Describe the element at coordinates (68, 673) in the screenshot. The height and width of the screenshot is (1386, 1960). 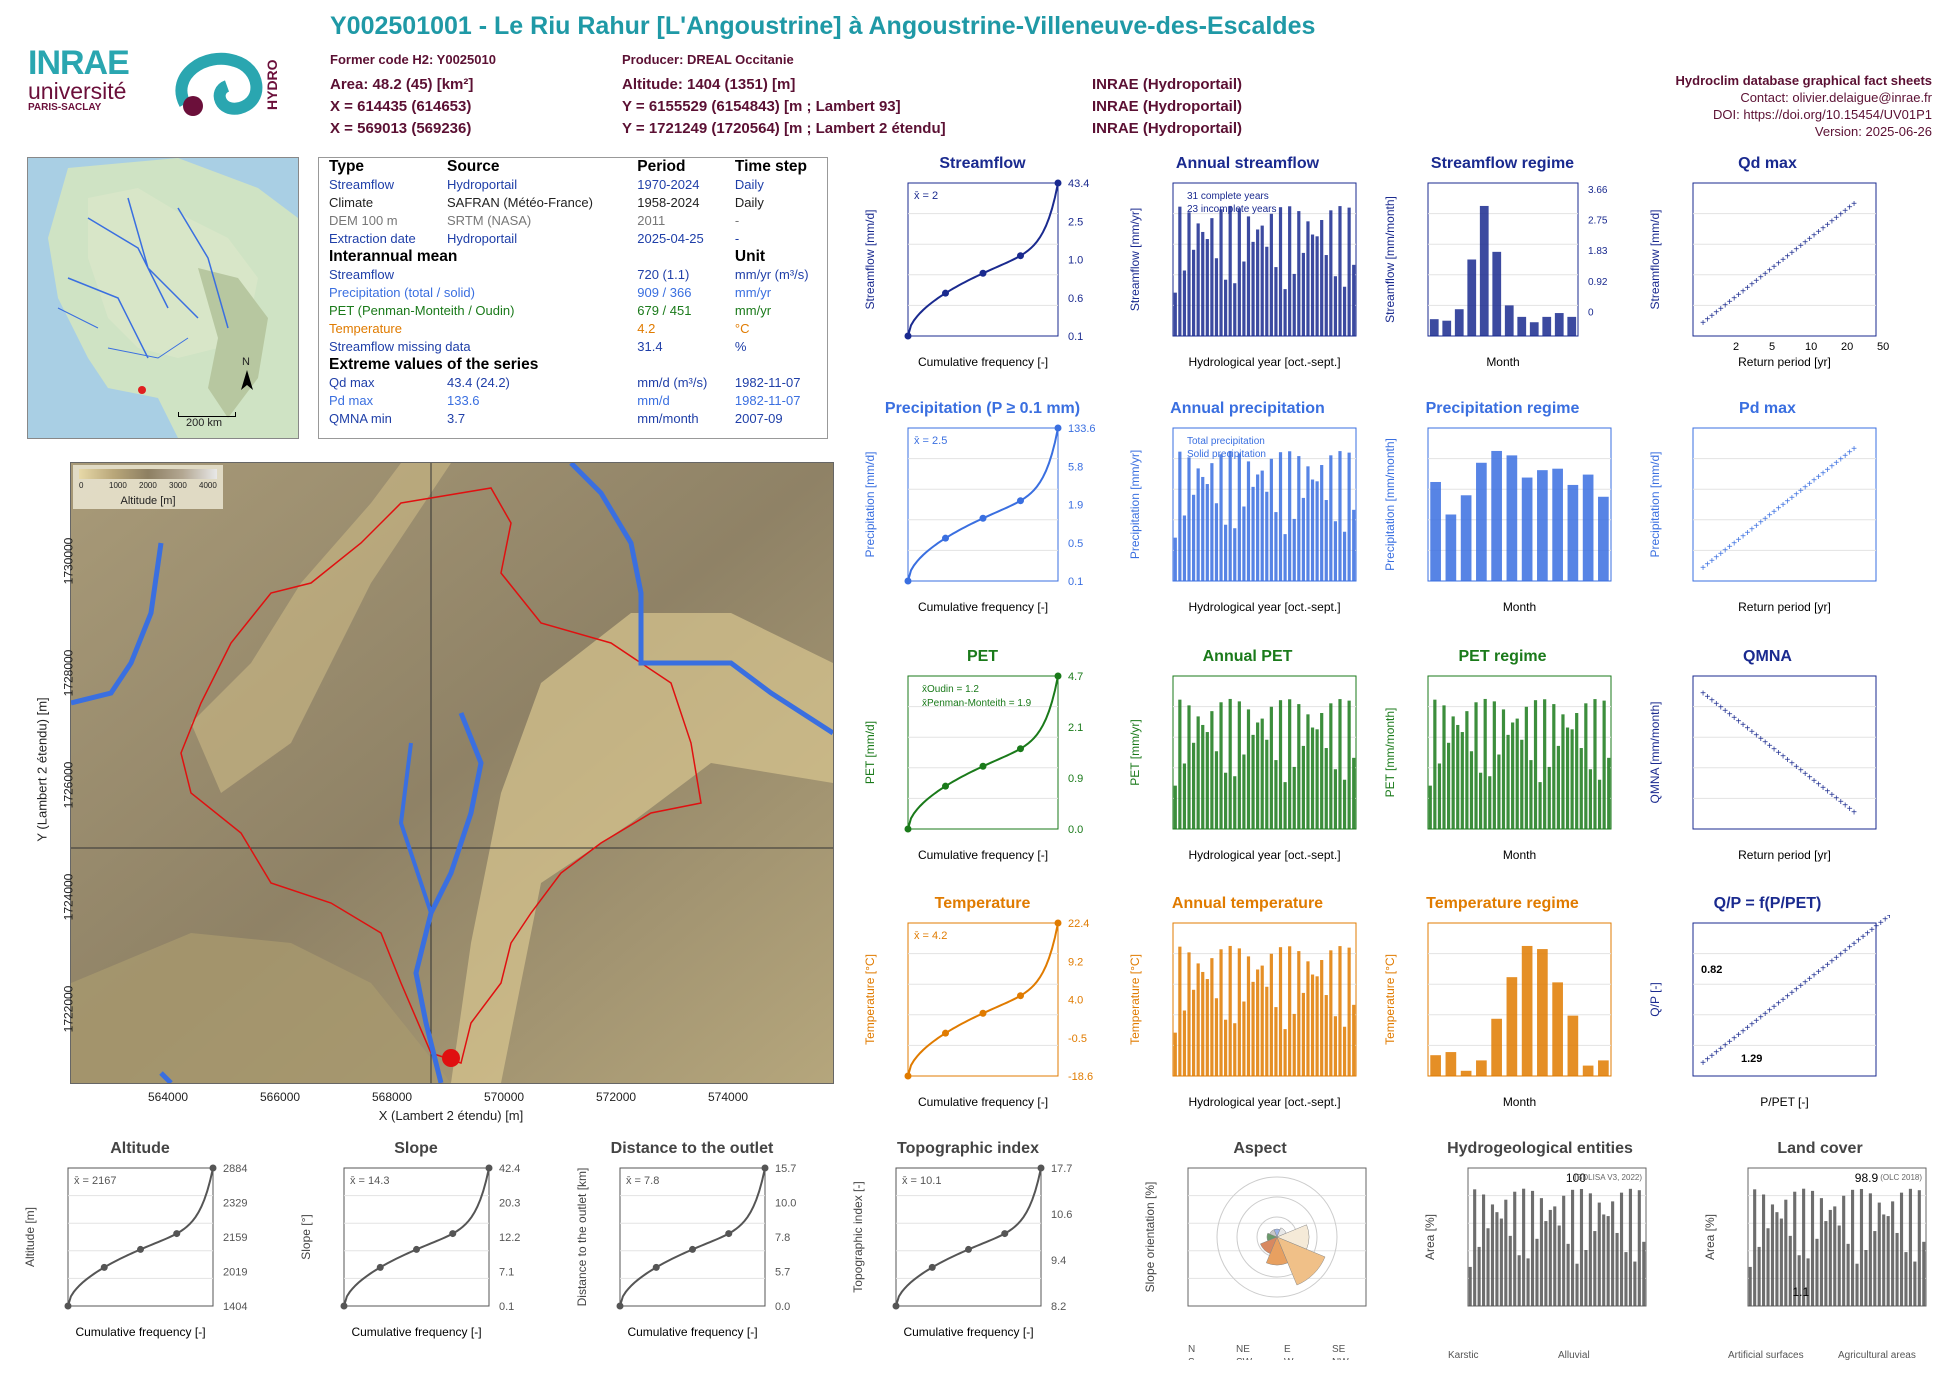
I see `map-y-tick: 1728000` at that location.